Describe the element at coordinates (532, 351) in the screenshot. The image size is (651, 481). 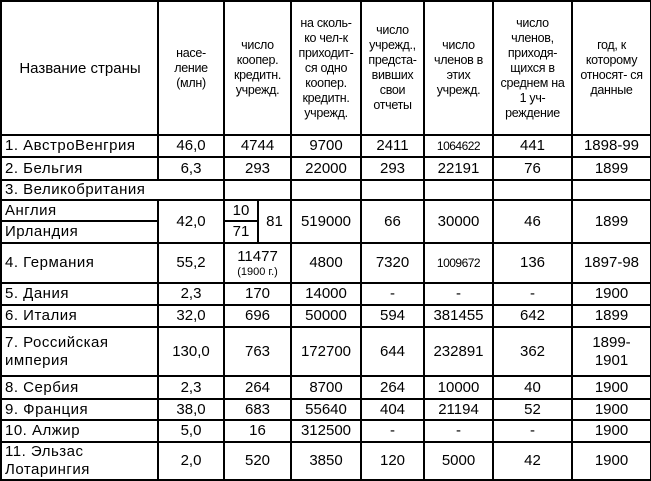
I see `avg-members: 362` at that location.